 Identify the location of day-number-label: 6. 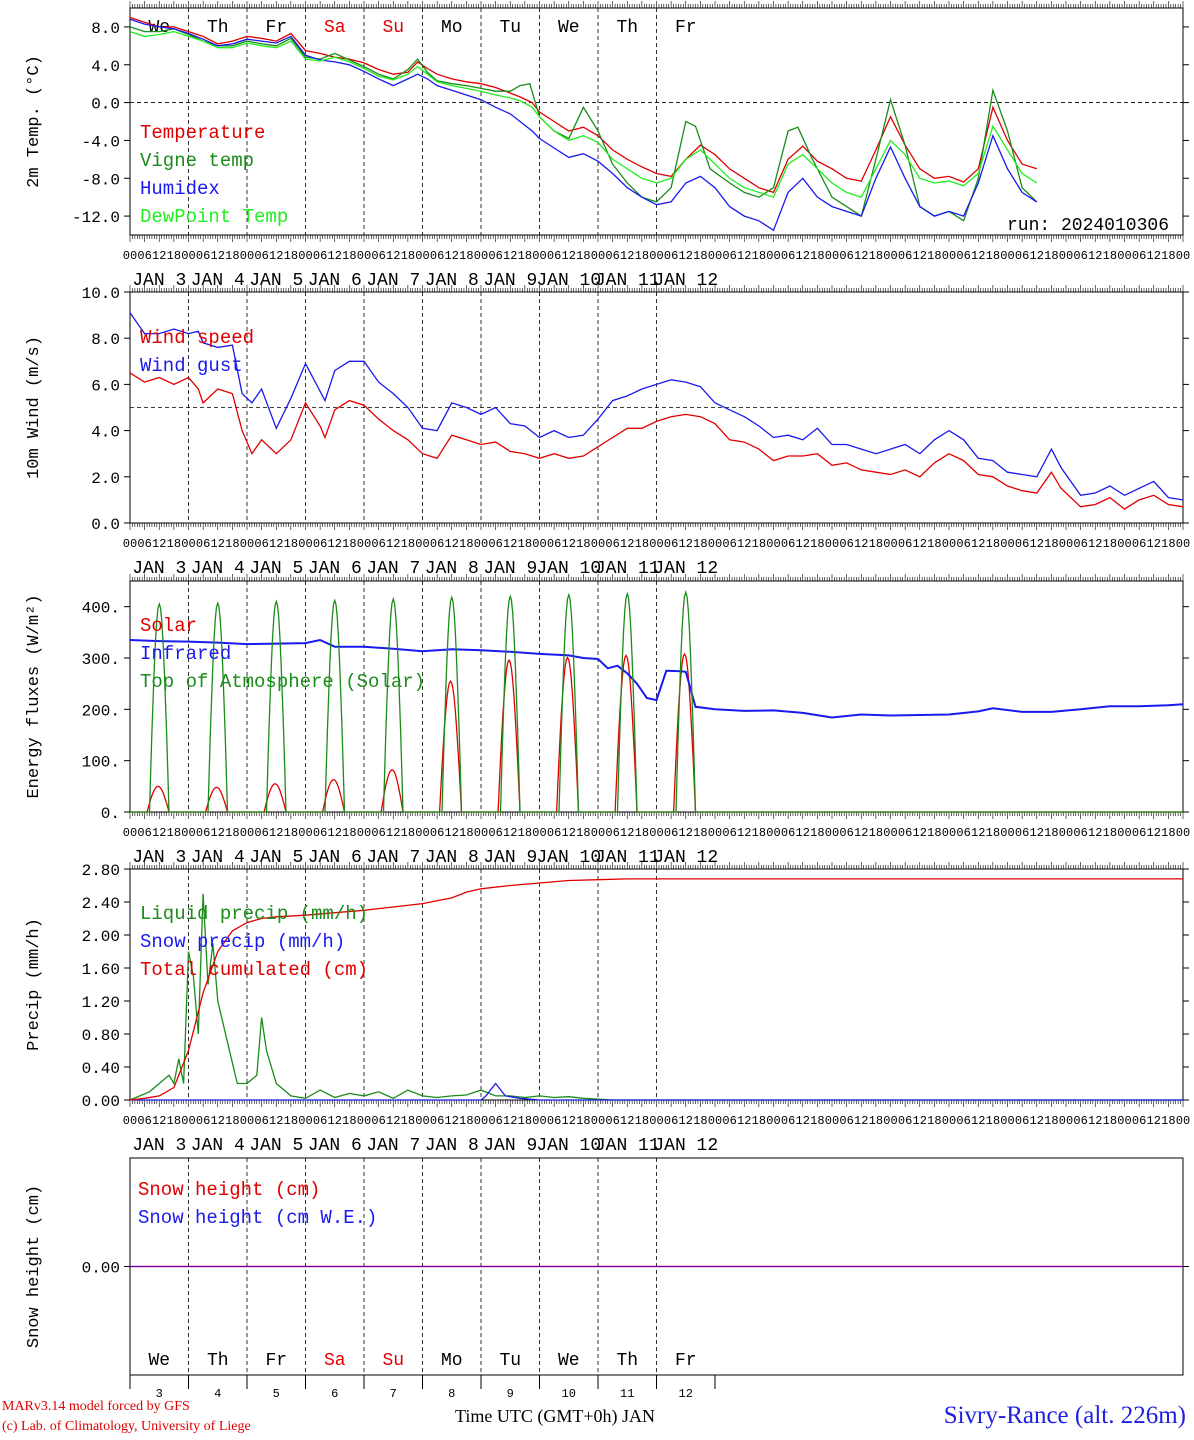
(334, 1394).